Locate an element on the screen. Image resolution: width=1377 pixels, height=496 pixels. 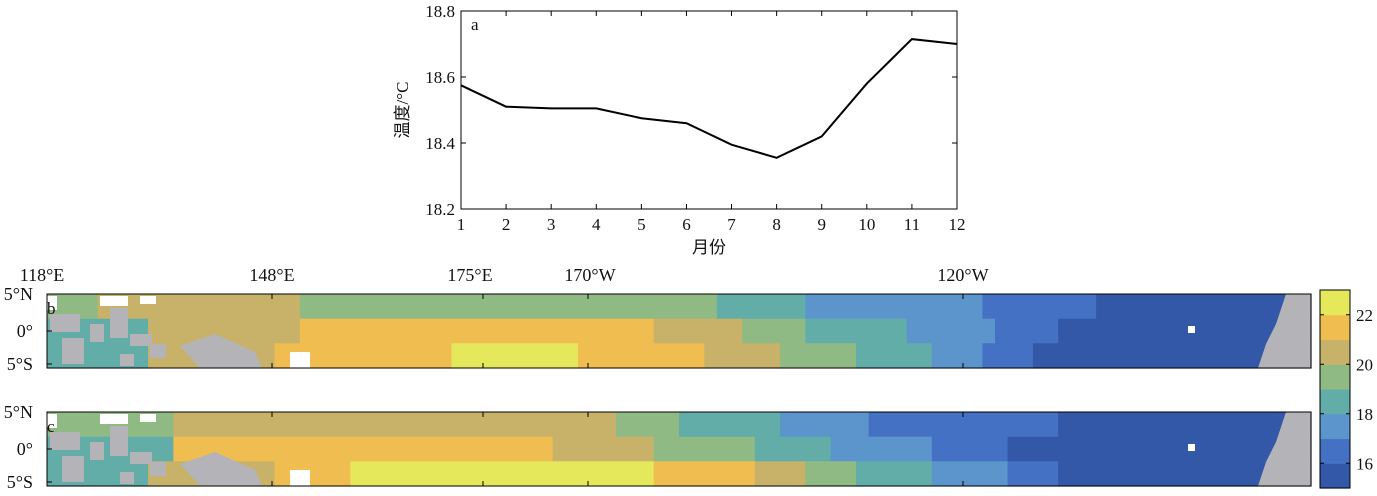
panel-a-ylabel: 温度/°C is located at coordinates (402, 110).